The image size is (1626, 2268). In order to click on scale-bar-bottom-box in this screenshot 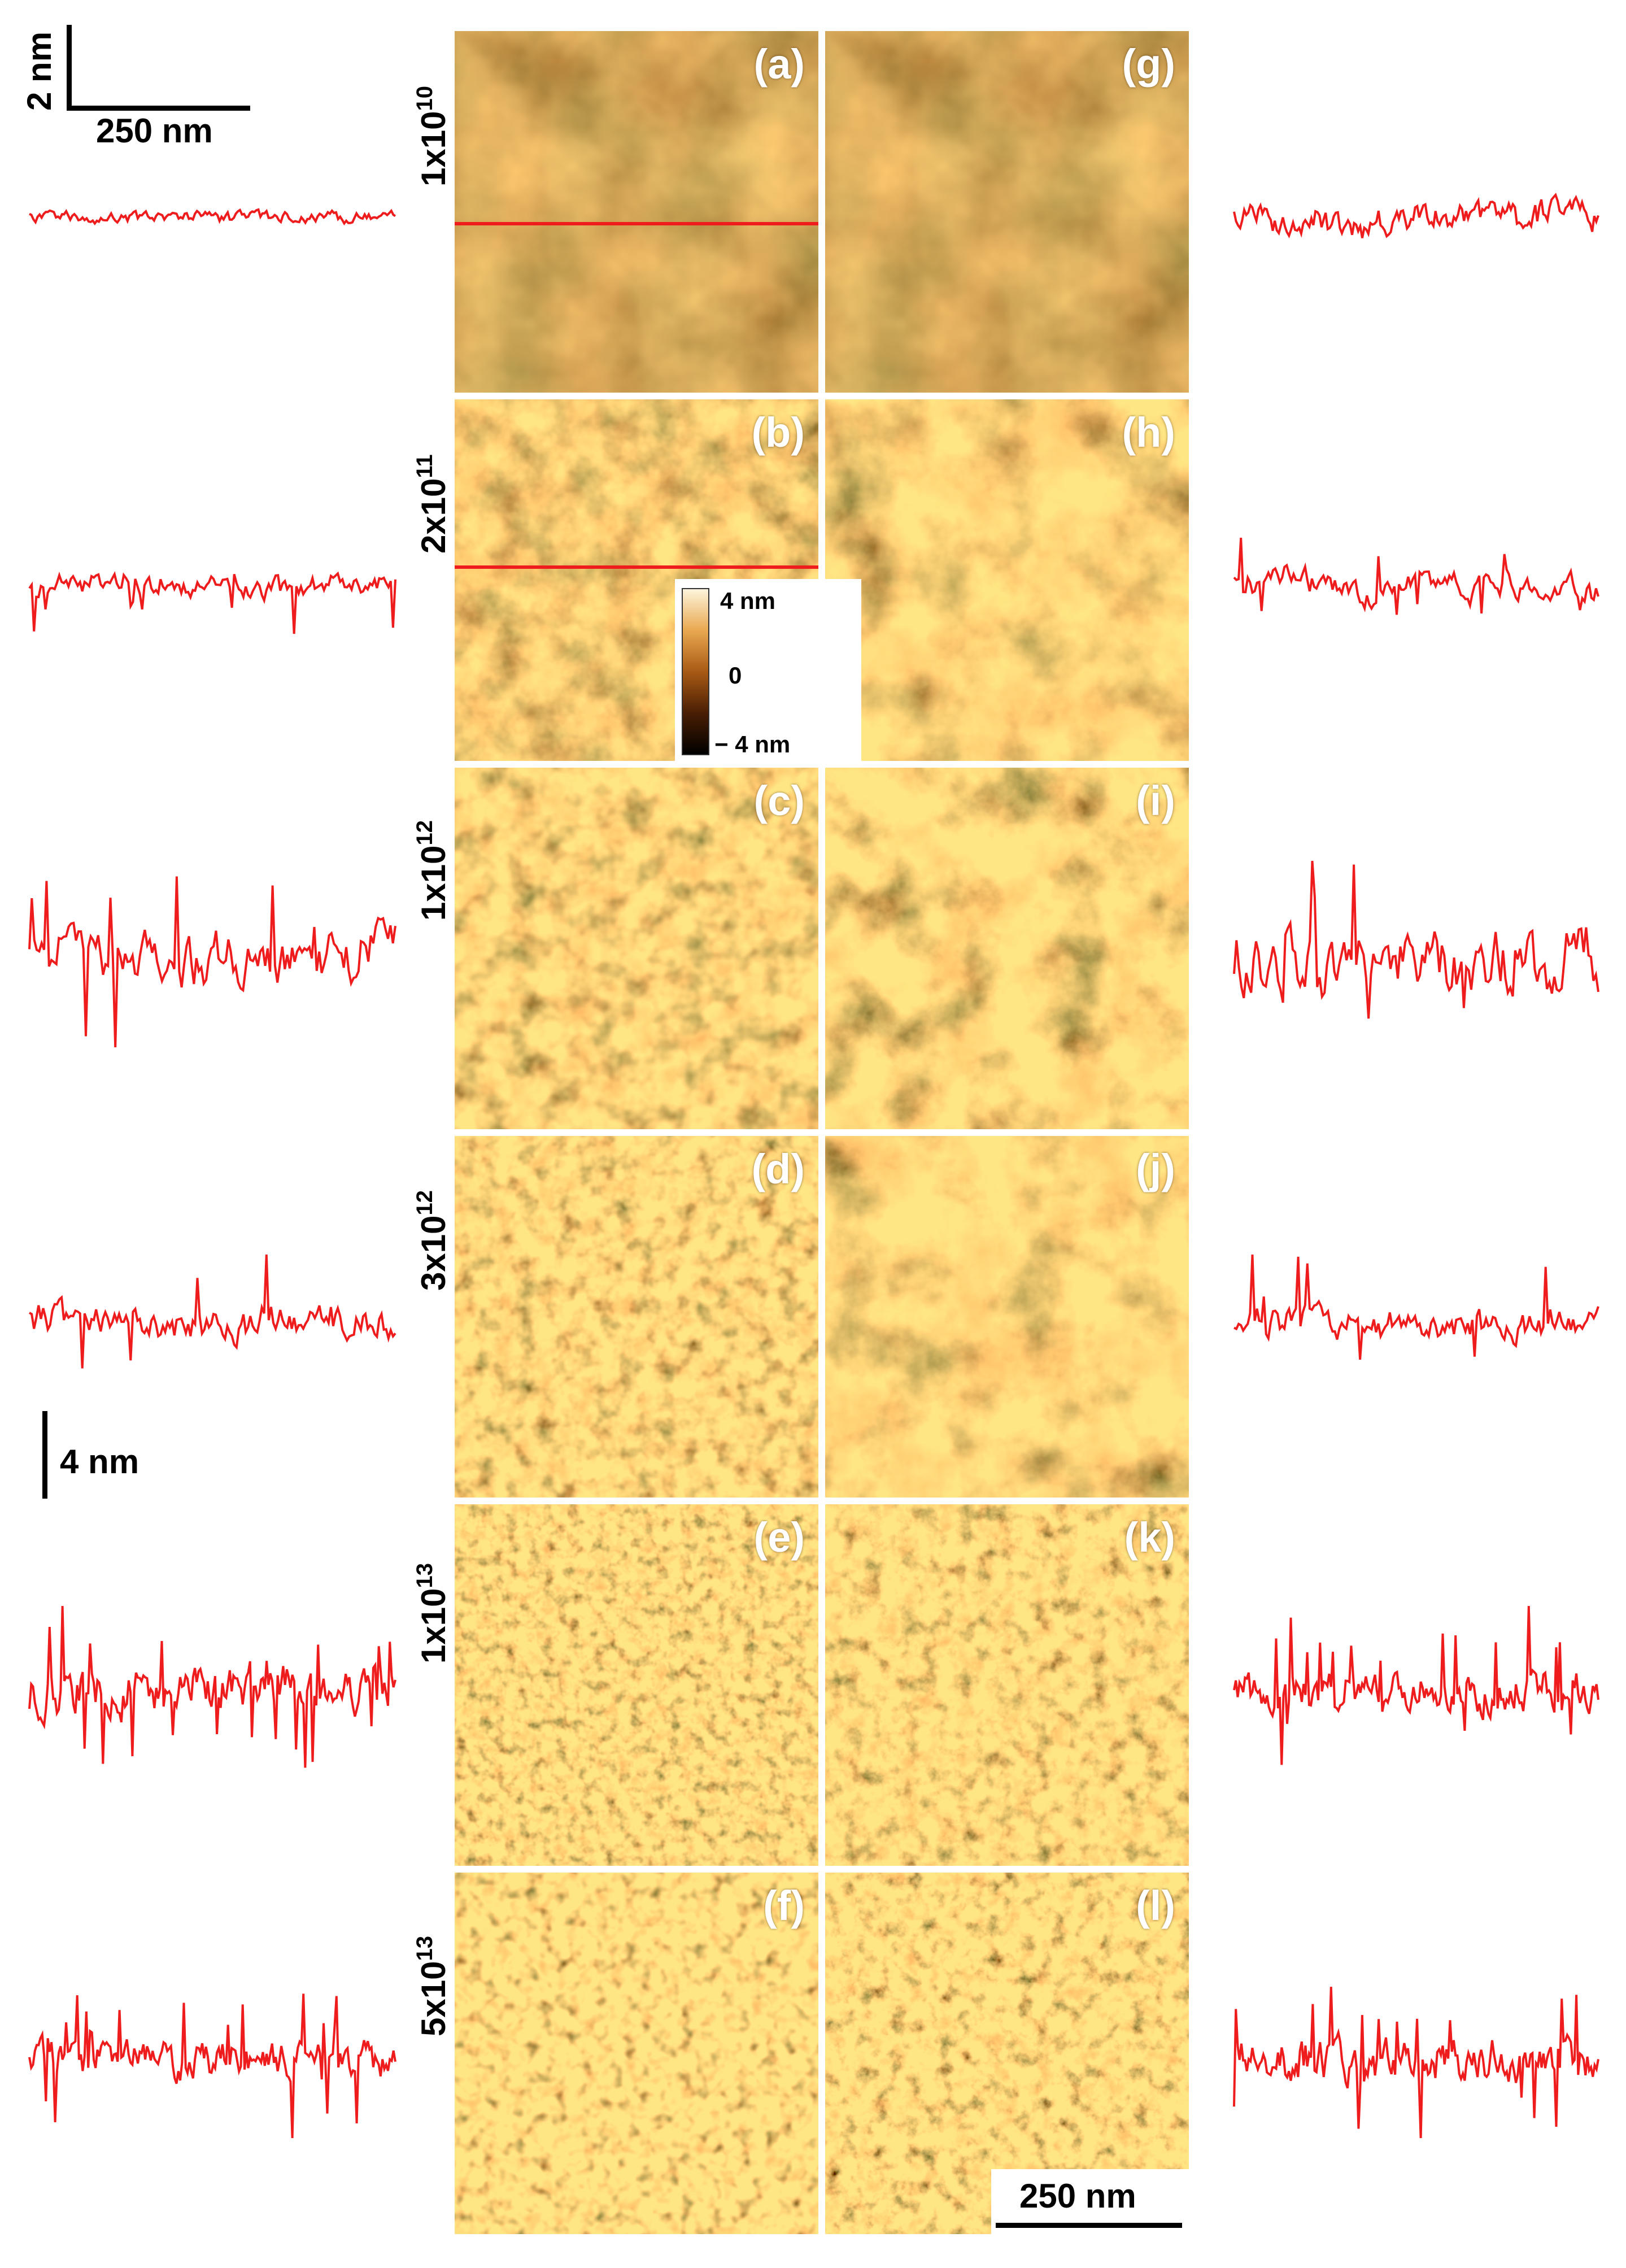, I will do `click(1091, 2217)`.